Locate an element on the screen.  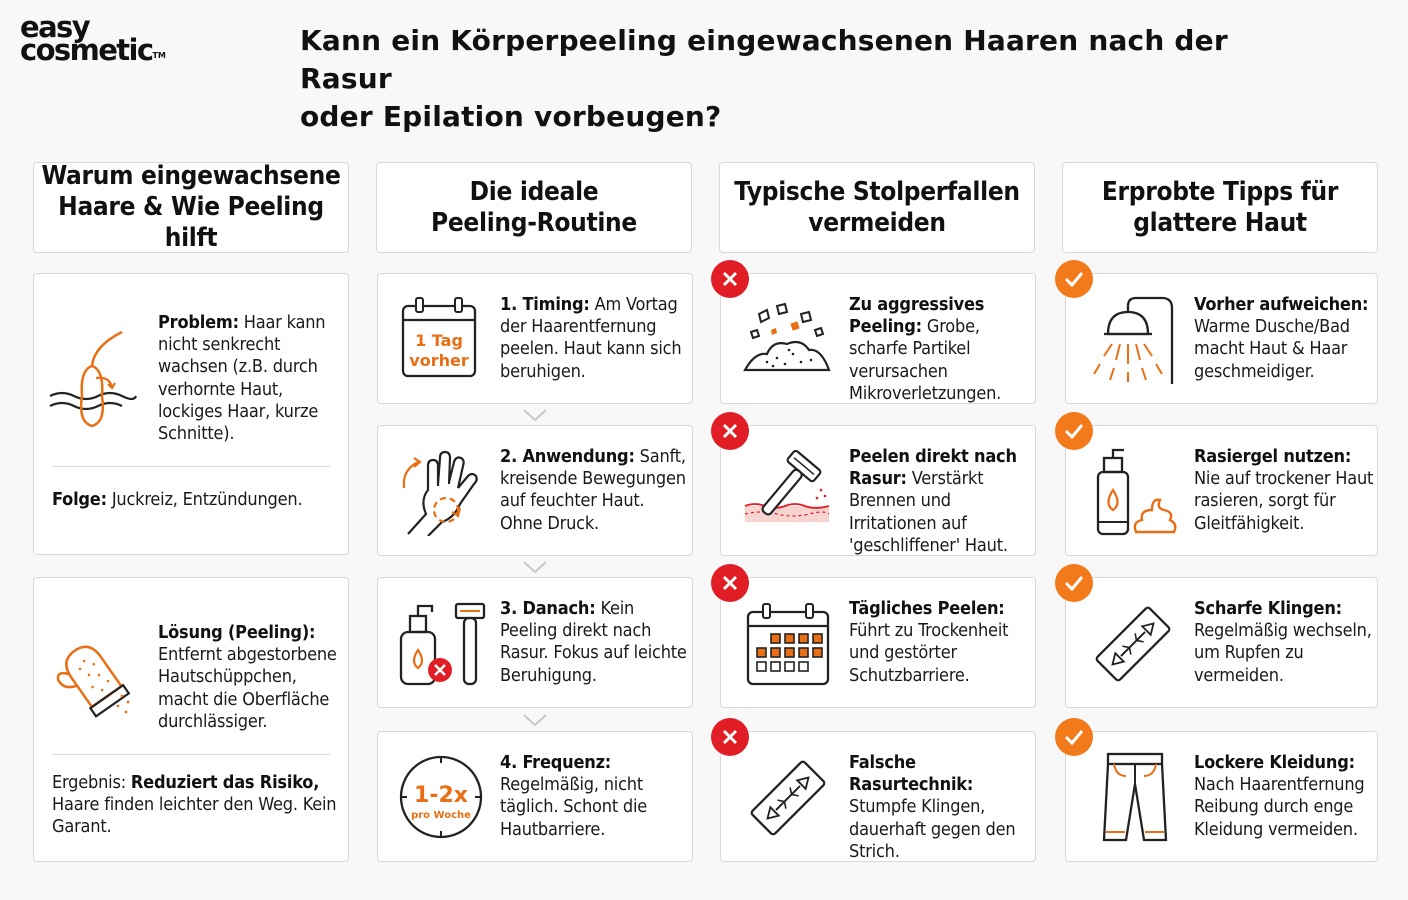
brand-line-2: cosmetic is located at coordinates (87, 49).